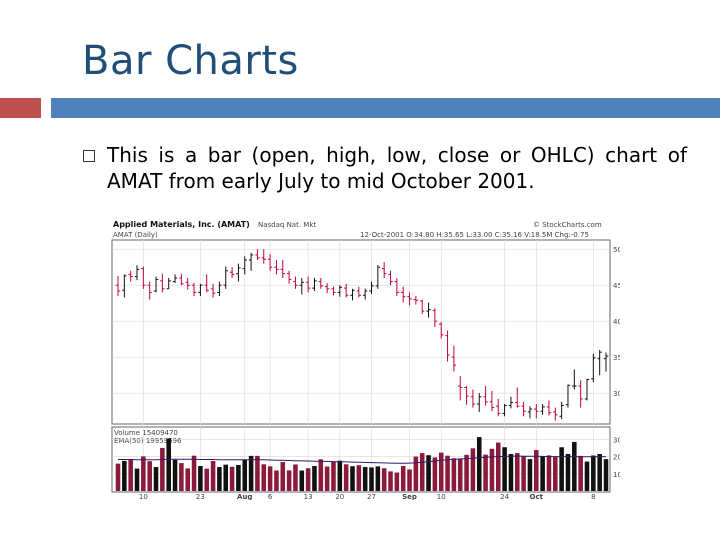 This screenshot has width=720, height=540. I want to click on x-axis: 10 23 Aug 6 13 20 27 Sep 10 24 Oct 8, so click(367, 496).